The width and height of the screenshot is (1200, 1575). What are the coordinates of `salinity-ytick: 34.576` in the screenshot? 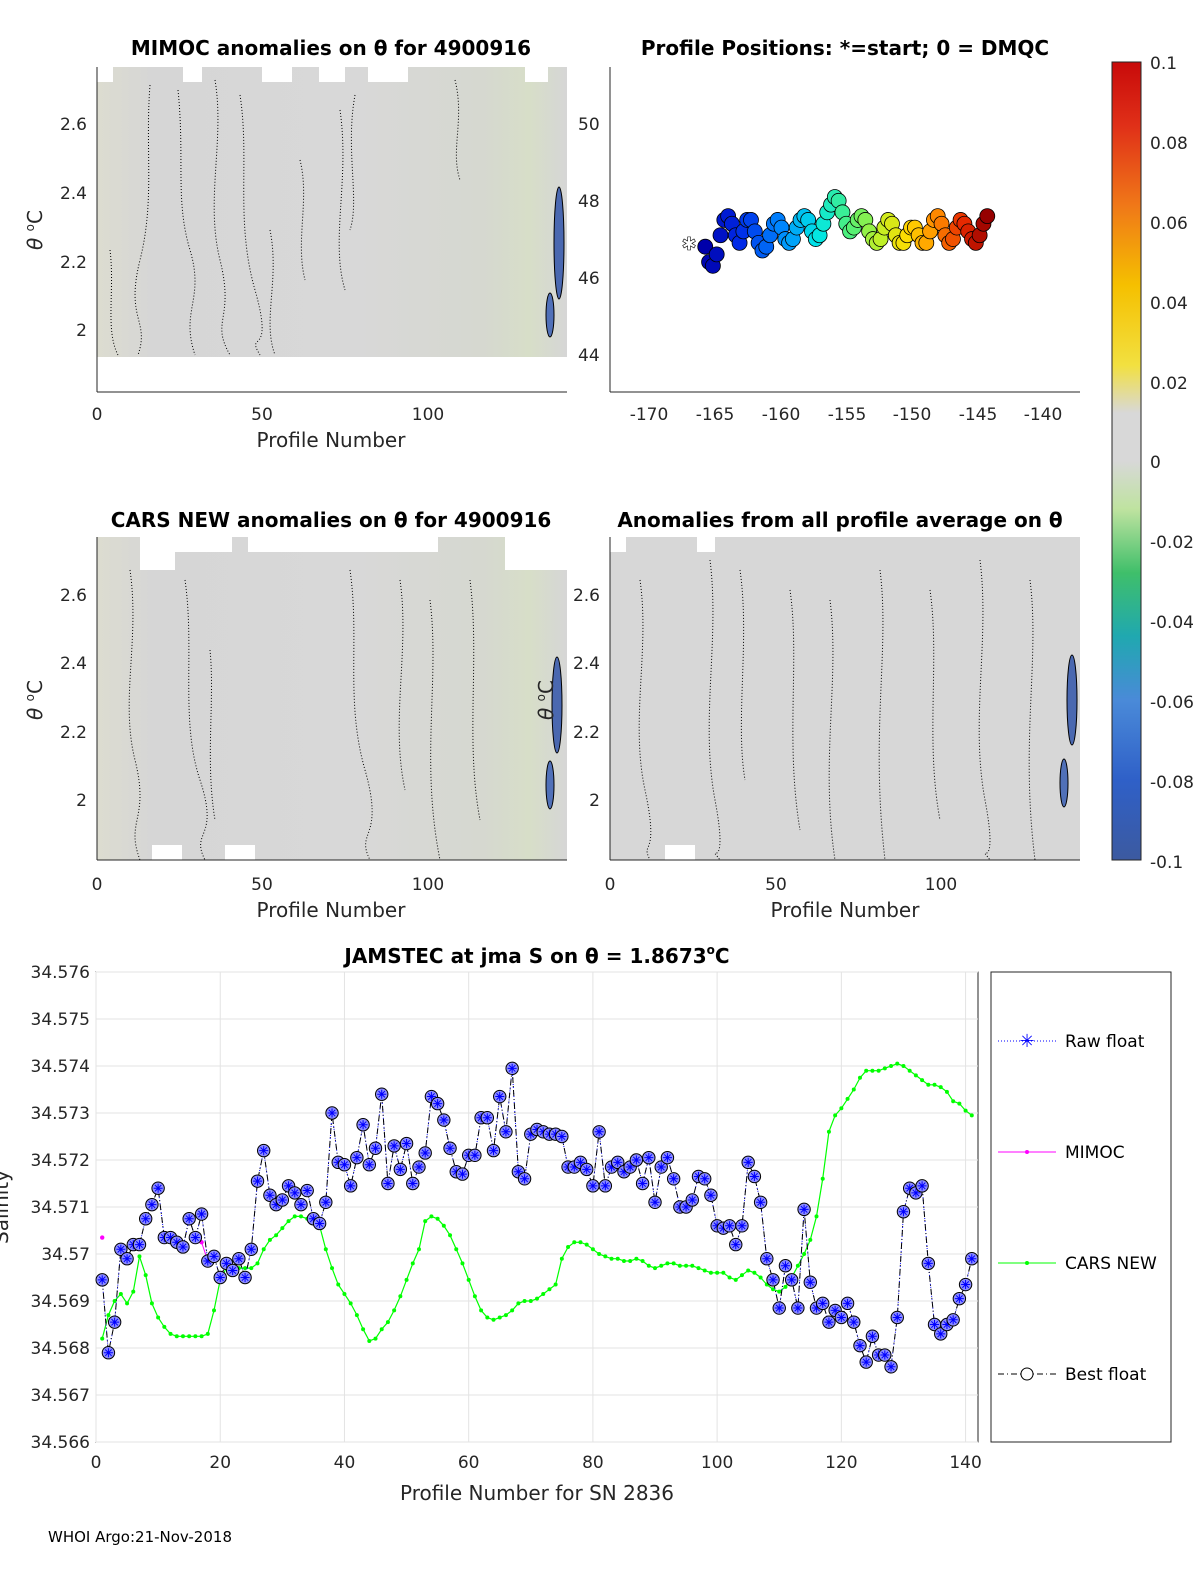 It's located at (60, 973).